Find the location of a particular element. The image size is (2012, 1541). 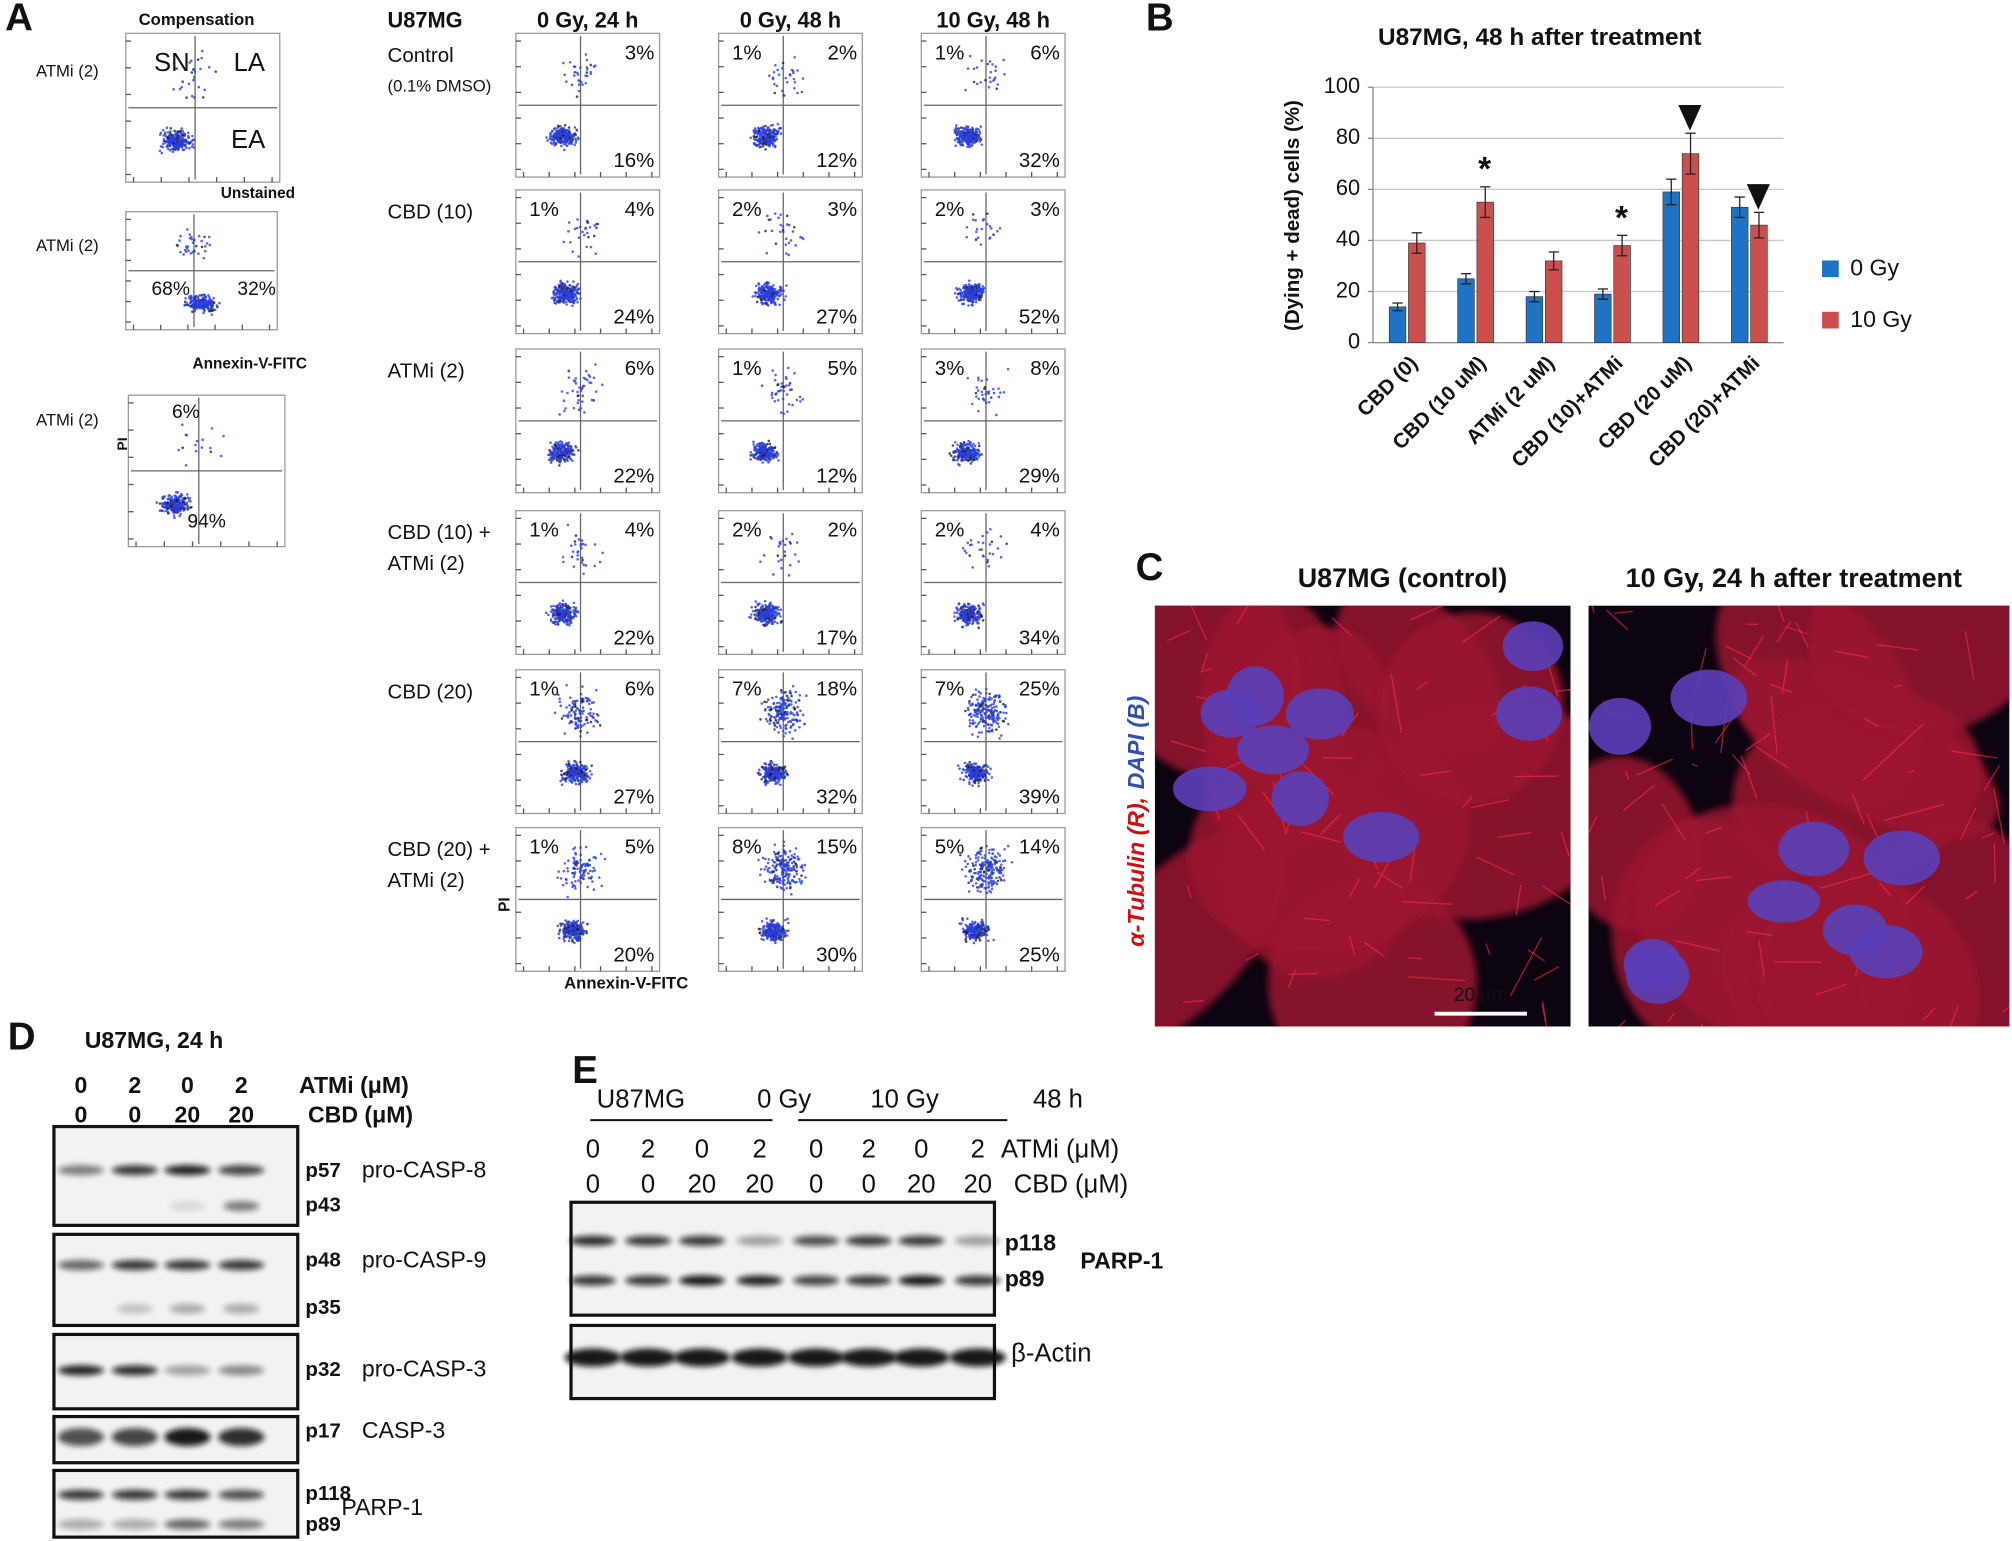

percent-label: 27% is located at coordinates (836, 317).